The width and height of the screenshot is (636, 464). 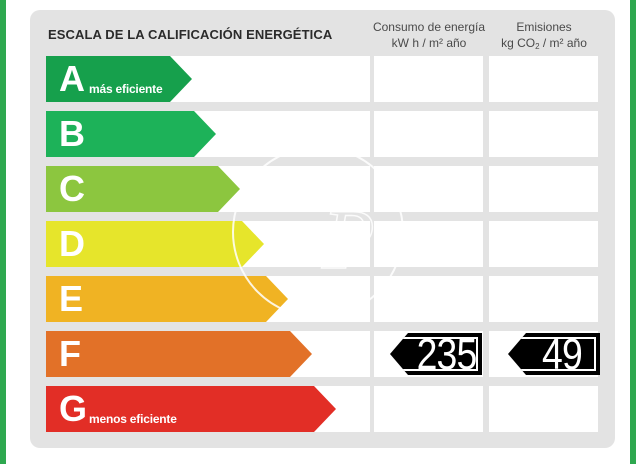 What do you see at coordinates (543, 189) in the screenshot?
I see `emissions-cell-c` at bounding box center [543, 189].